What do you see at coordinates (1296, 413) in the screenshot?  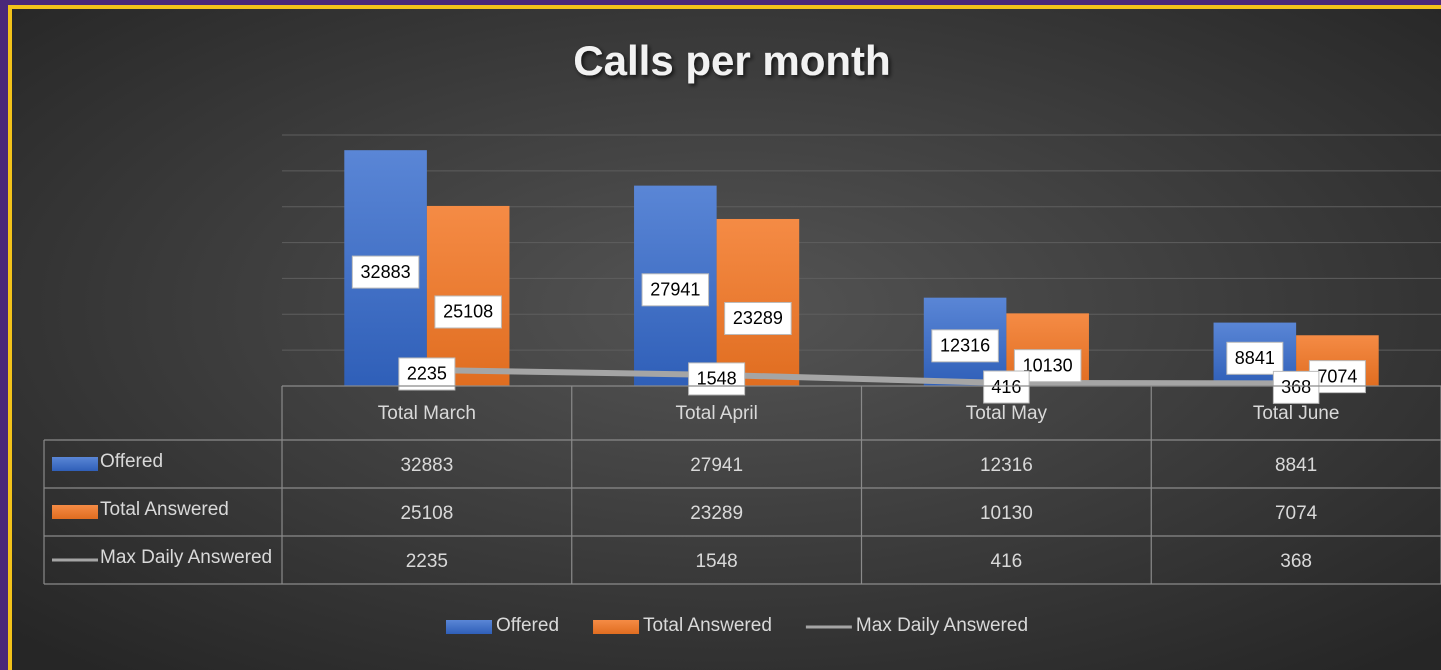 I see `x-tick-label: Total June` at bounding box center [1296, 413].